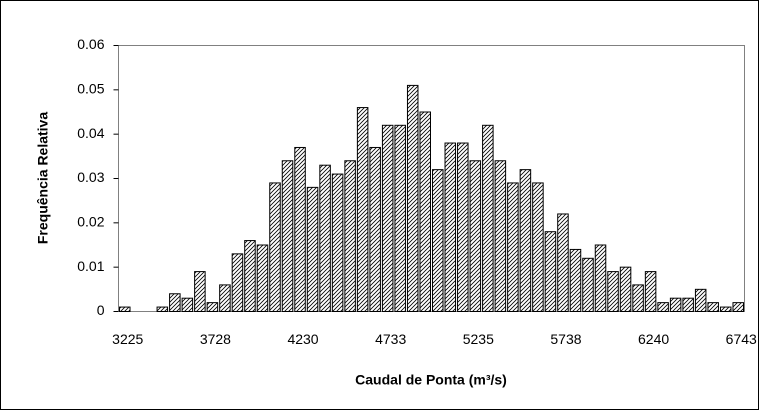  Describe the element at coordinates (215, 339) in the screenshot. I see `x-tick-label: 3728` at that location.